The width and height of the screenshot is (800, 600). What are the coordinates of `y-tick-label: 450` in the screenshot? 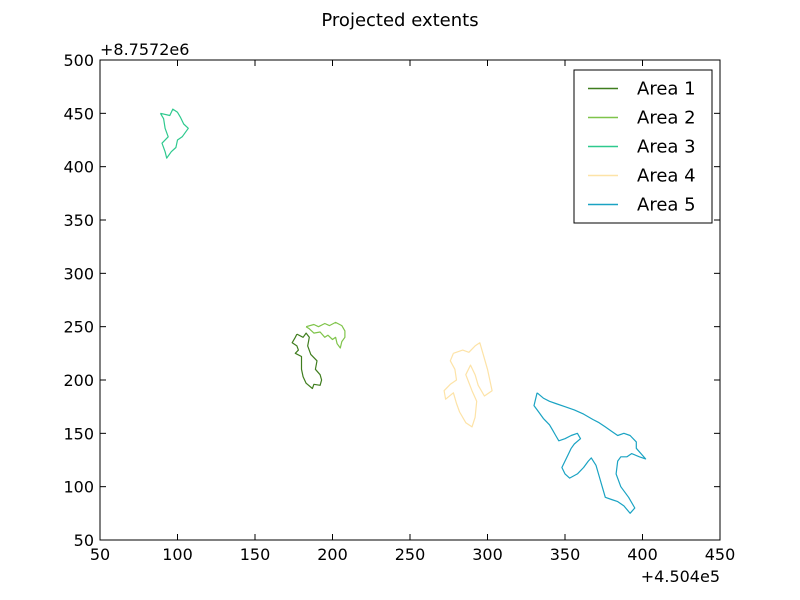 It's located at (78, 113).